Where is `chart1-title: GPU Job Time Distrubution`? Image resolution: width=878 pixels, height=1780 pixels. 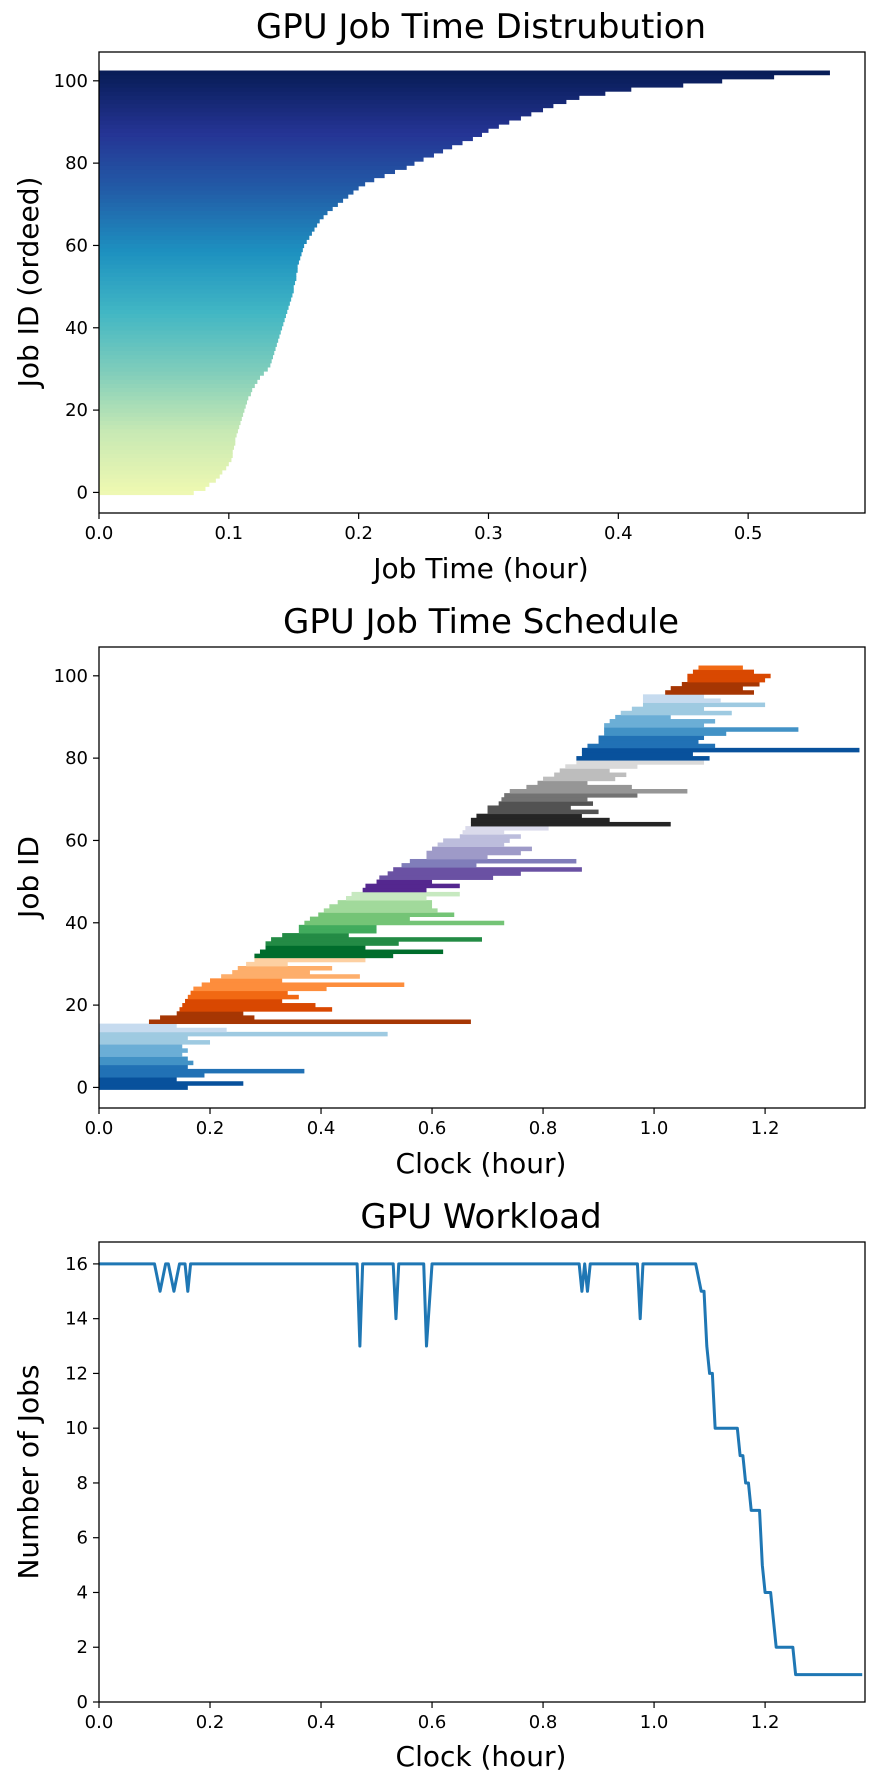 chart1-title: GPU Job Time Distrubution is located at coordinates (481, 27).